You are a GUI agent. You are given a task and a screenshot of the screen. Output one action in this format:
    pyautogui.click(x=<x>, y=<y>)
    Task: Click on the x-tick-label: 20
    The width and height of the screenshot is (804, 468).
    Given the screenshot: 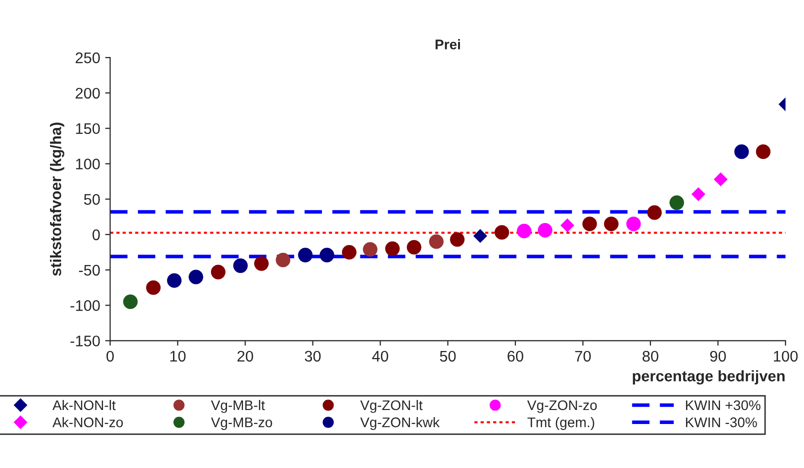 What is the action you would take?
    pyautogui.click(x=245, y=356)
    